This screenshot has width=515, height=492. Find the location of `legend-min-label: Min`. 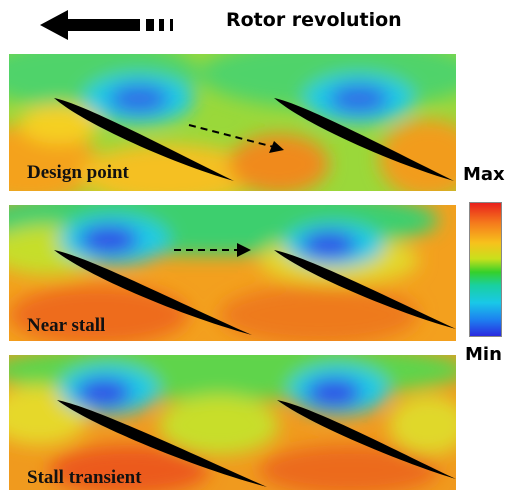

legend-min-label: Min is located at coordinates (483, 354).